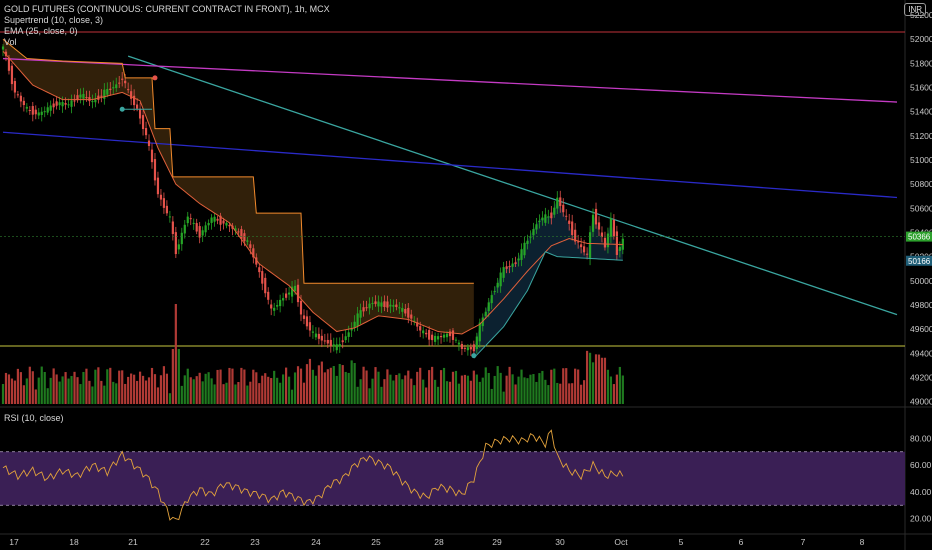 Image resolution: width=932 pixels, height=550 pixels. I want to click on time-tick-label: 28, so click(439, 542).